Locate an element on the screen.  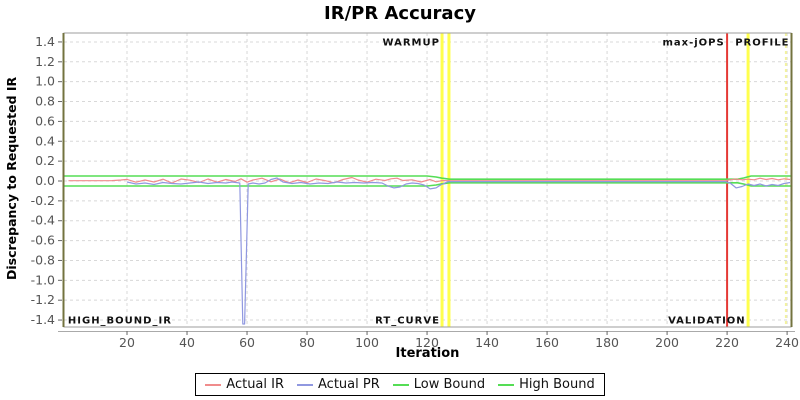
y-tick-label: -1.0 is located at coordinates (43, 279).